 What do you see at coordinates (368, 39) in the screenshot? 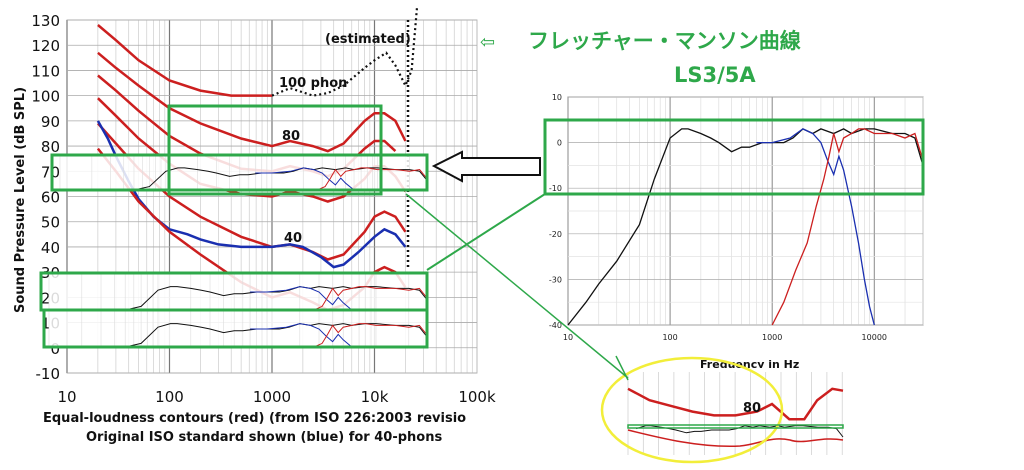
I see `annotation-estimated: (estimated)` at bounding box center [368, 39].